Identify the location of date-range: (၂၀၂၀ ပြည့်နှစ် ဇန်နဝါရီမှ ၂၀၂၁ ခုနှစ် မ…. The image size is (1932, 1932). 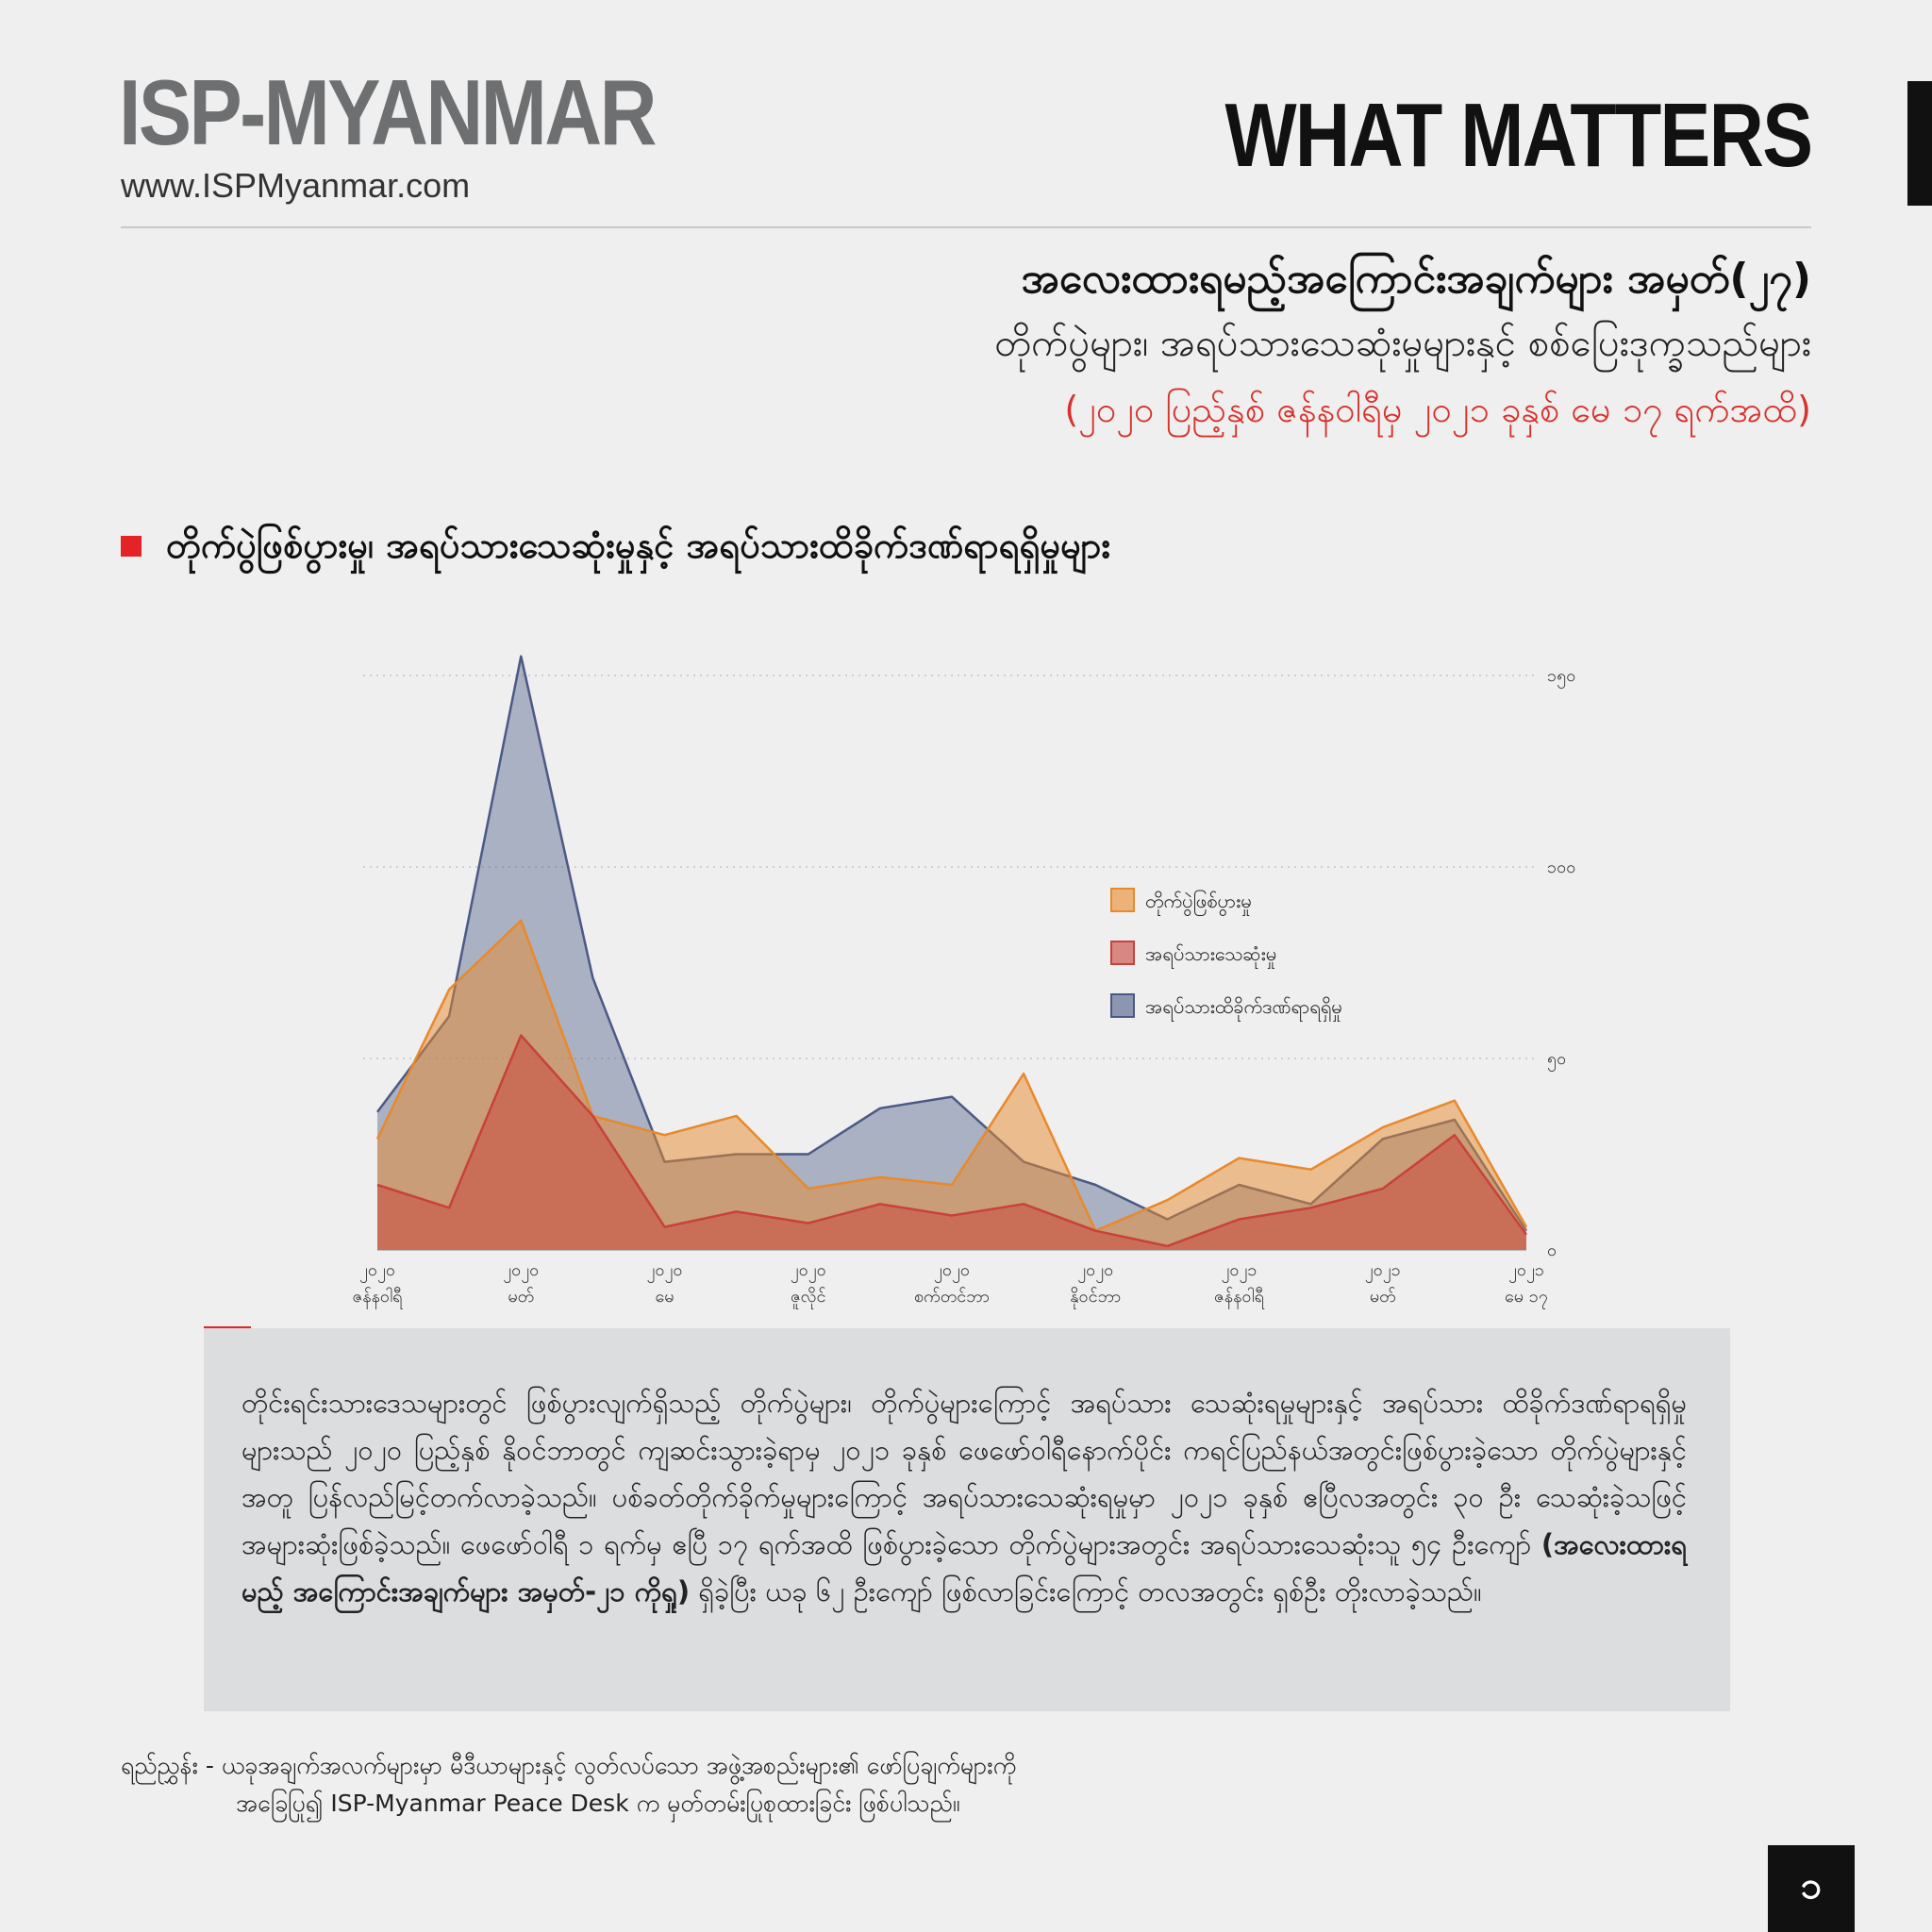
(1437, 410).